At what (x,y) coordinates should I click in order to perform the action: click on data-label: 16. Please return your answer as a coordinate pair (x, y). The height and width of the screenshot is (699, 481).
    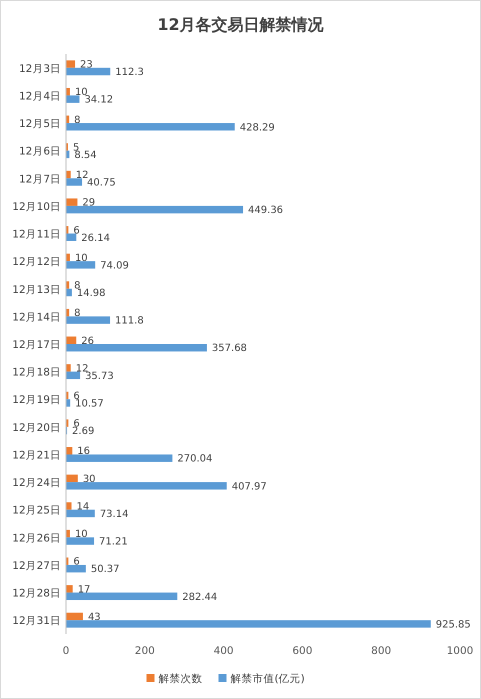
    Looking at the image, I should click on (83, 452).